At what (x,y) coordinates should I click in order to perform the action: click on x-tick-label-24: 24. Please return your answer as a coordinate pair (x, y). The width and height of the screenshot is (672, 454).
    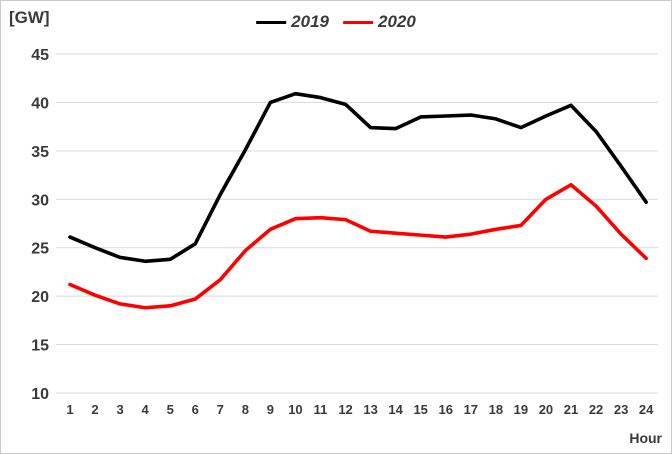
    Looking at the image, I should click on (646, 409).